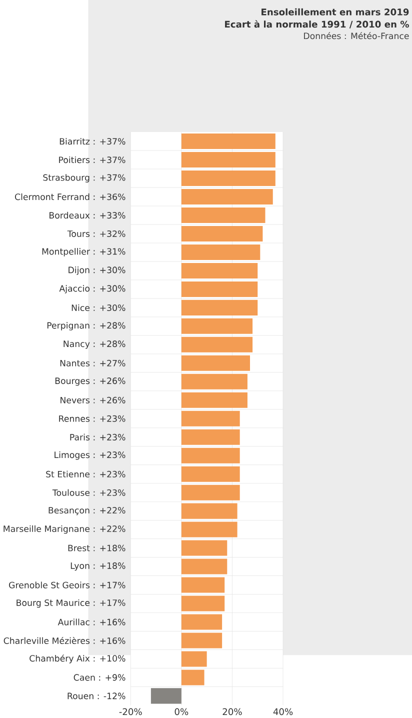 The height and width of the screenshot is (718, 412). Describe the element at coordinates (93, 400) in the screenshot. I see `y-tick-label: Nevers : +26%` at that location.